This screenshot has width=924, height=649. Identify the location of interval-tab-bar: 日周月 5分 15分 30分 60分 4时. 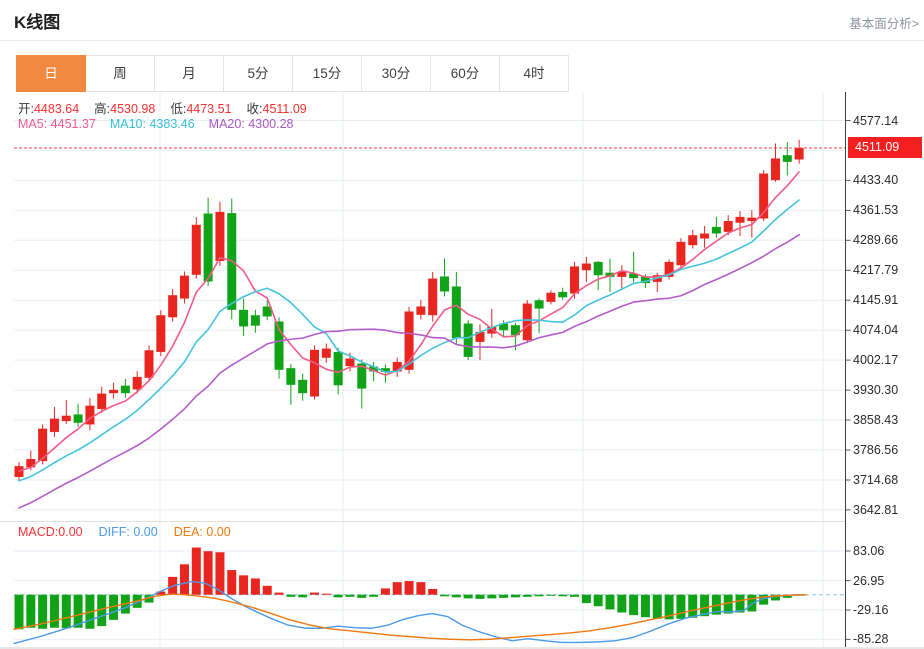
(292, 73).